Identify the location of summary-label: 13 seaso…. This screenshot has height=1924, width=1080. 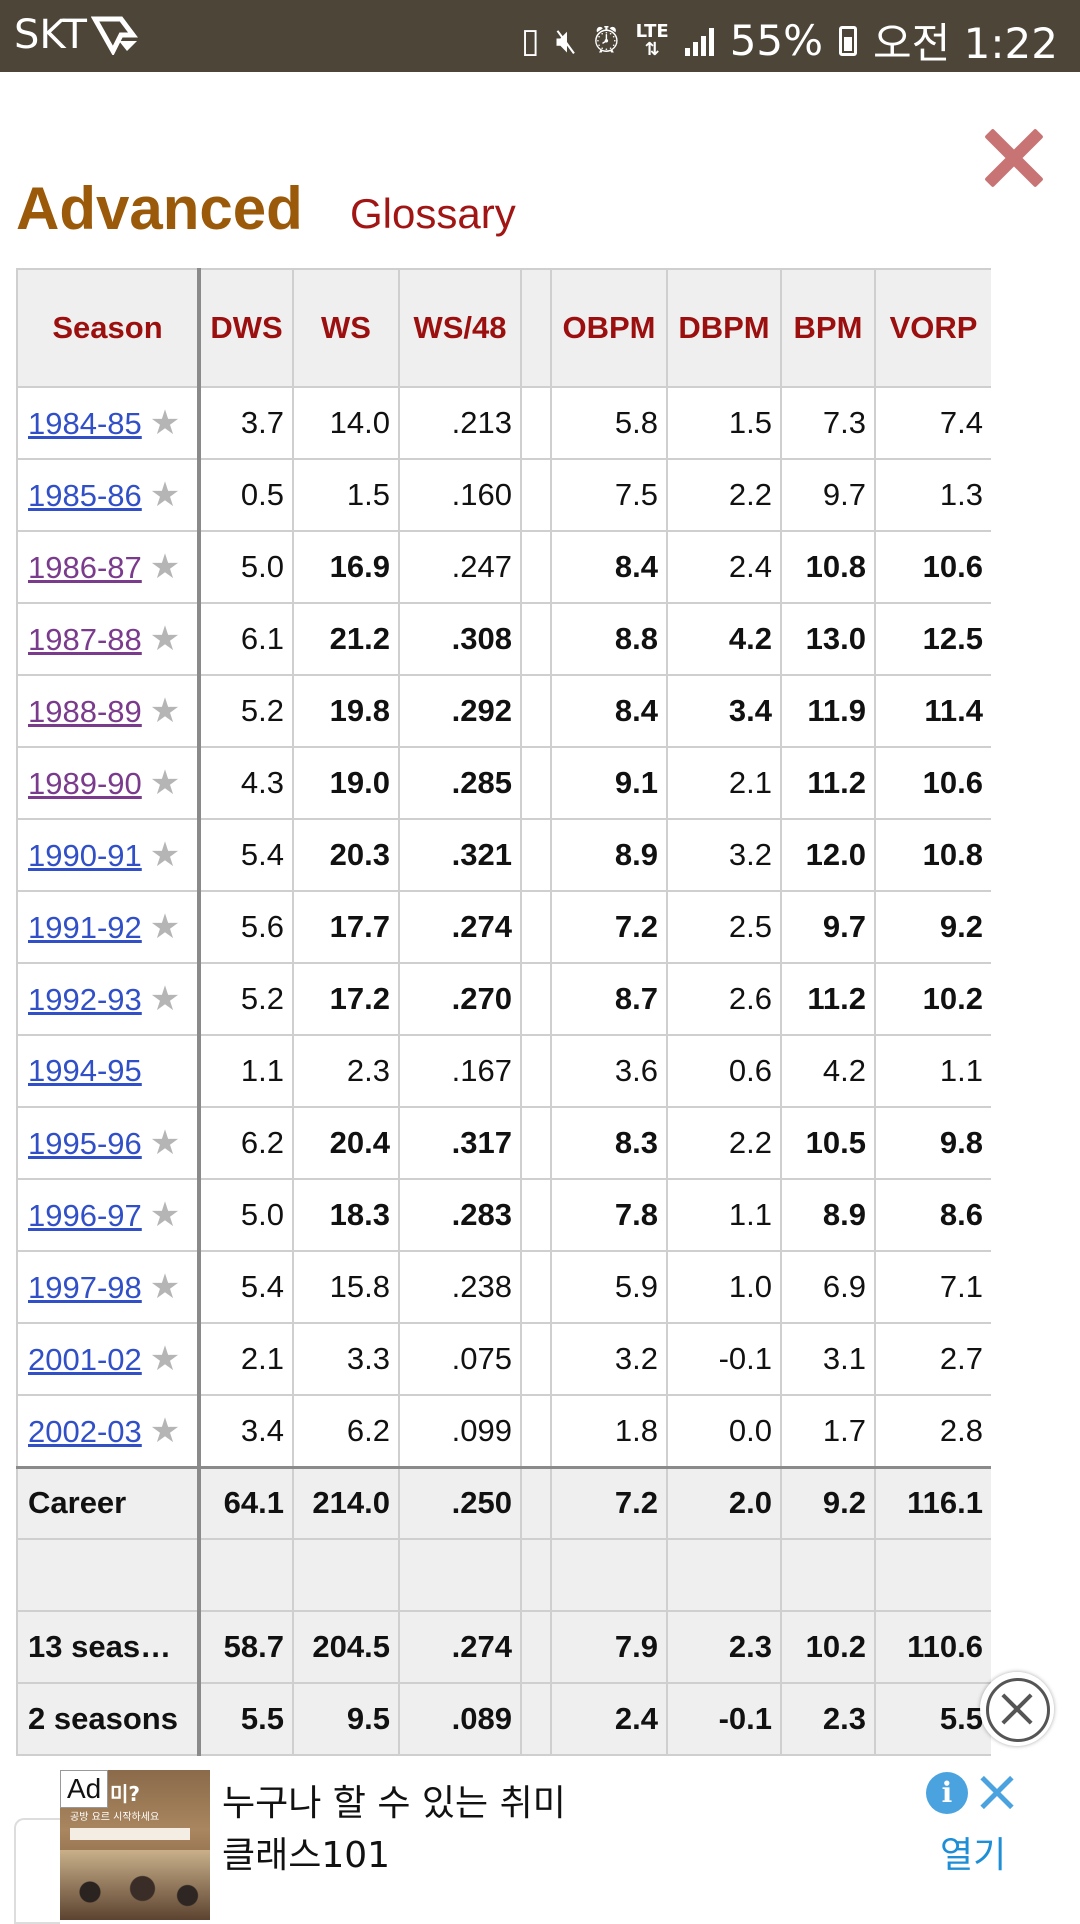
(108, 1647).